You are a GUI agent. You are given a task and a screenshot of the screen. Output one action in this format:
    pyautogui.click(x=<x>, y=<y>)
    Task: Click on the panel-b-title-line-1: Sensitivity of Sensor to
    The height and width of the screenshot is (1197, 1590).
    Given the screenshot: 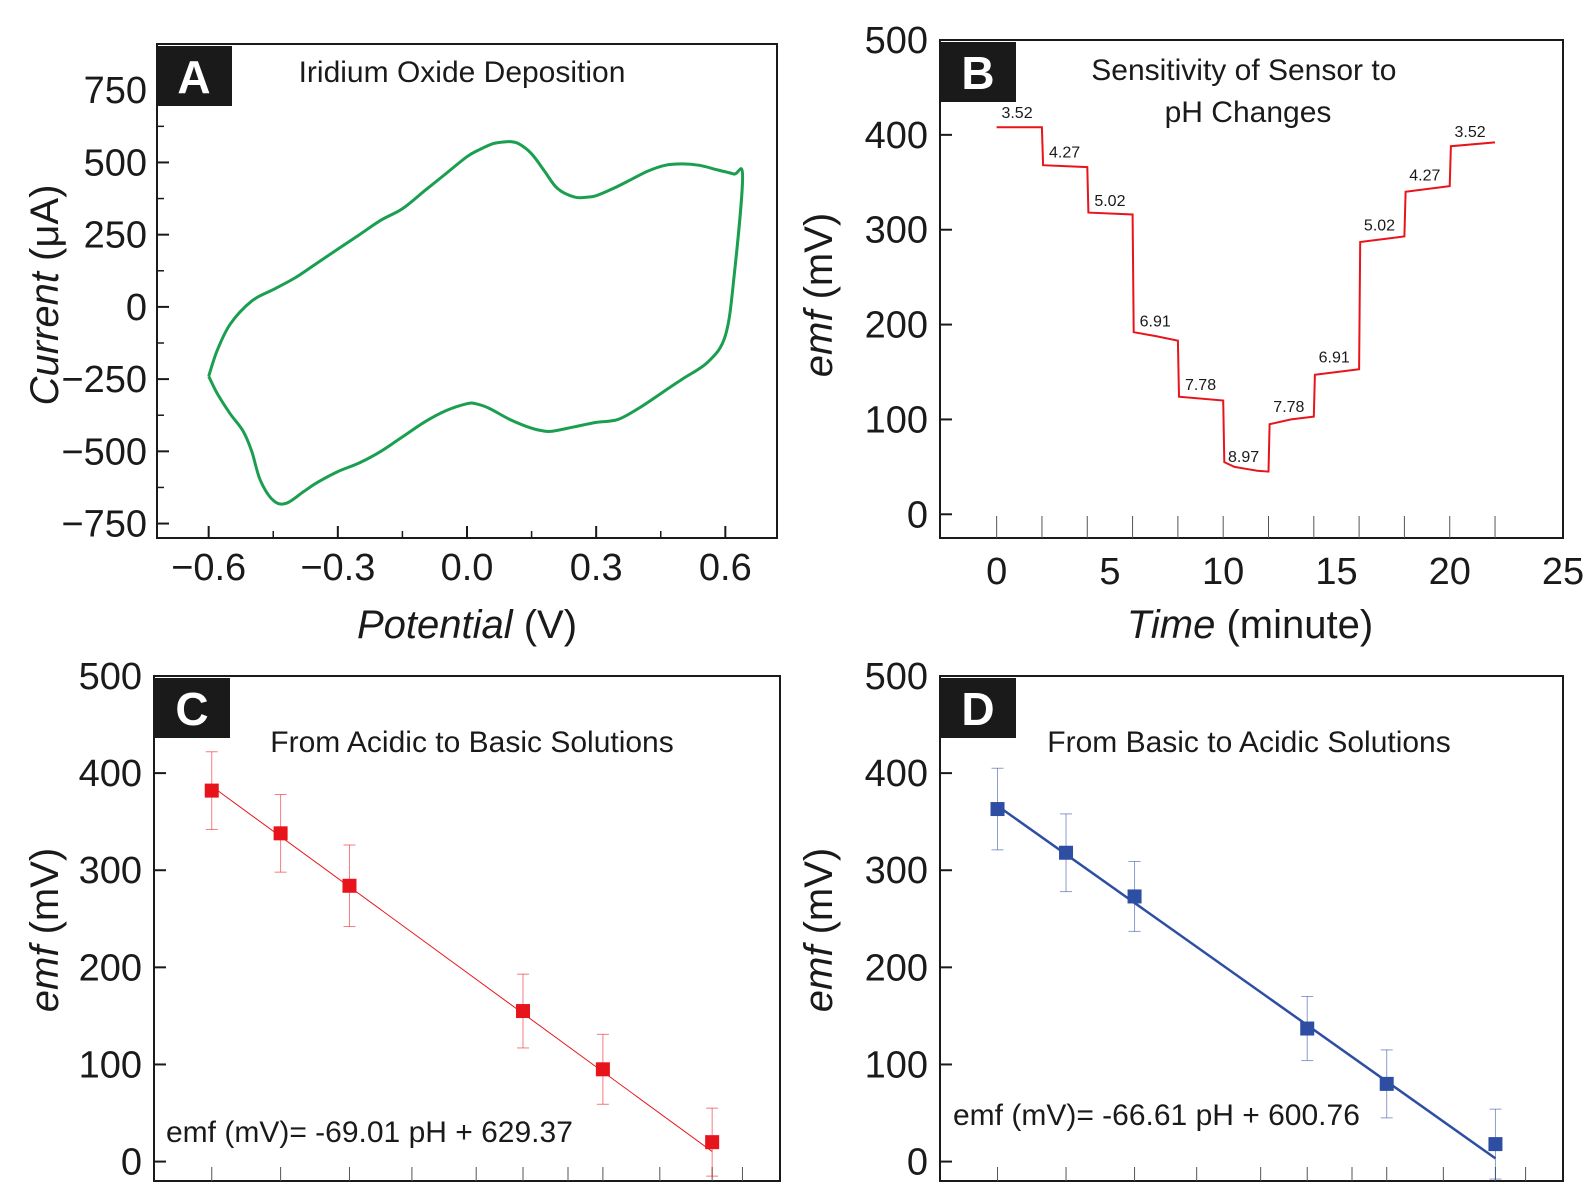 What is the action you would take?
    pyautogui.click(x=1243, y=70)
    